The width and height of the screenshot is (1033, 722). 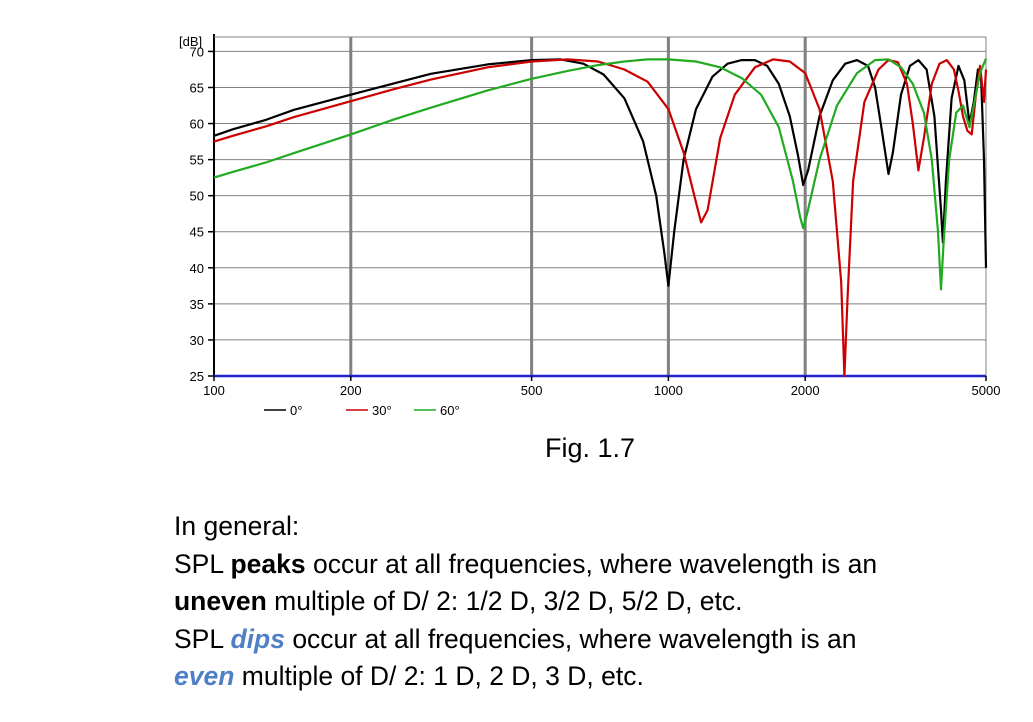 What do you see at coordinates (257, 638) in the screenshot?
I see `dips-emphasis: dips` at bounding box center [257, 638].